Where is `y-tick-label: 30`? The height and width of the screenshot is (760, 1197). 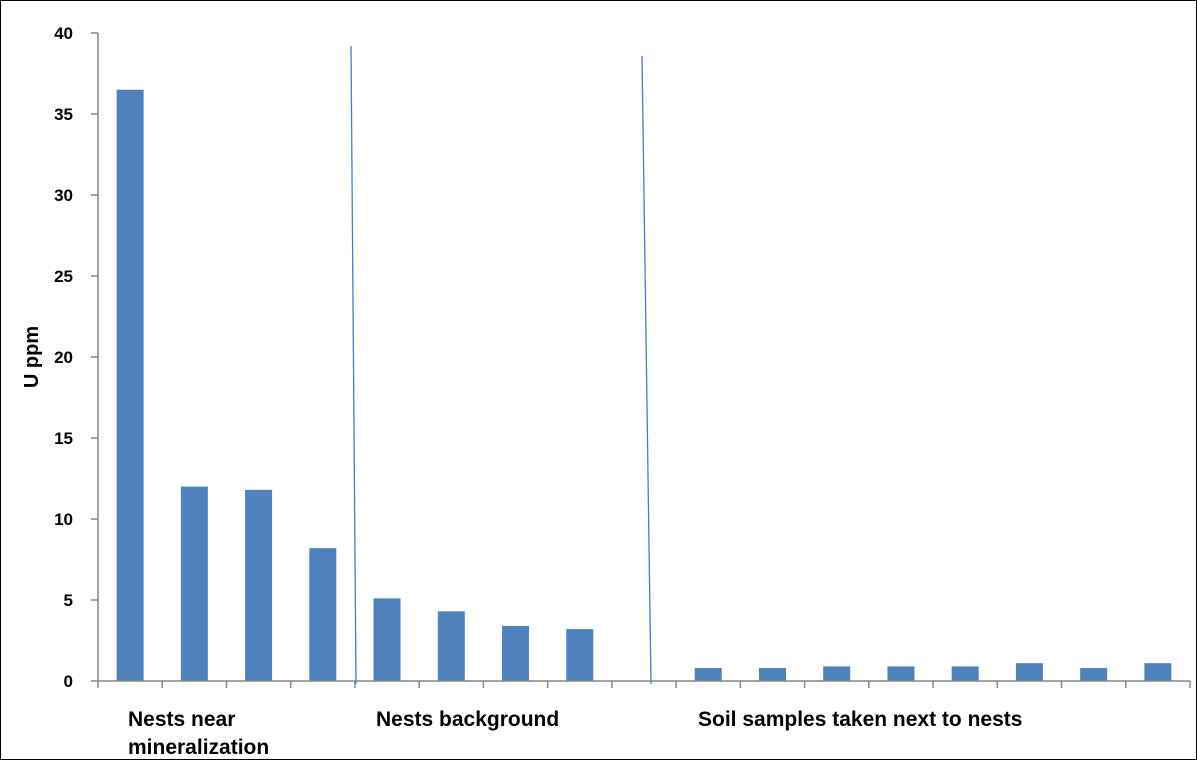 y-tick-label: 30 is located at coordinates (63, 195).